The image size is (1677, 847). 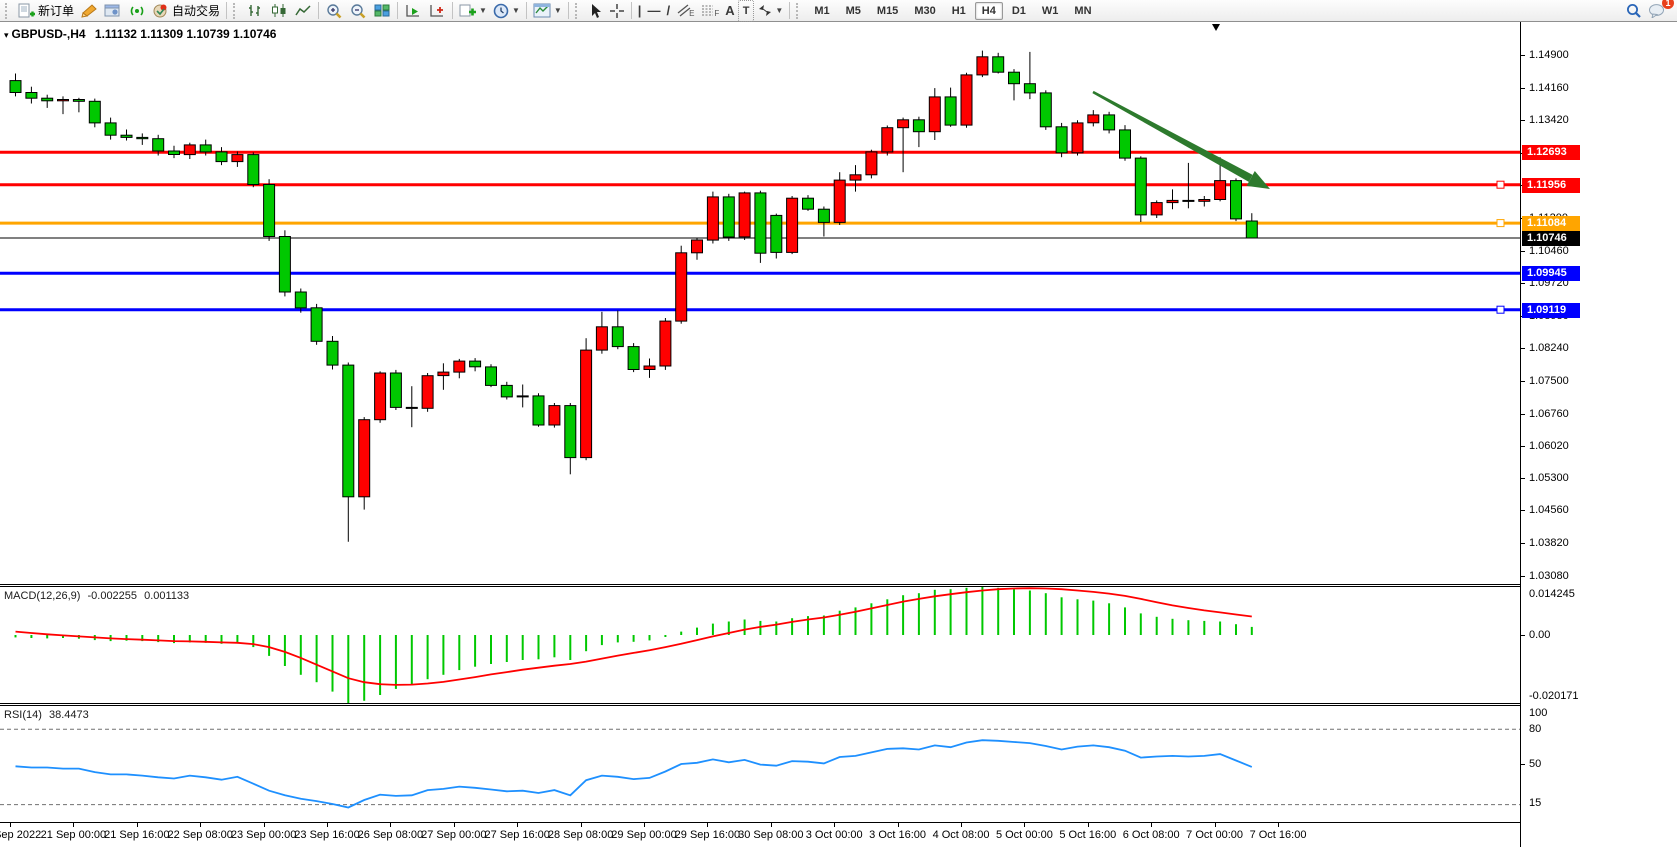 I want to click on rsi-axis-100: 100, so click(x=1538, y=713).